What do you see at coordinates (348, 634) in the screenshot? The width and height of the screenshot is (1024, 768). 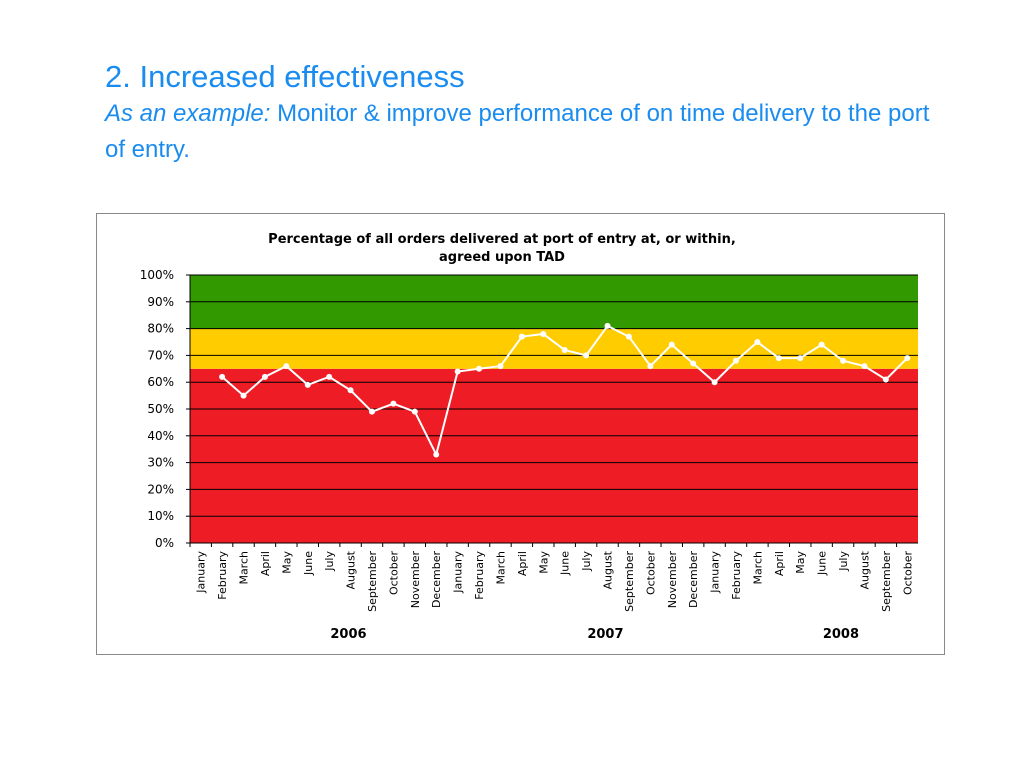 I see `year-label: 2006` at bounding box center [348, 634].